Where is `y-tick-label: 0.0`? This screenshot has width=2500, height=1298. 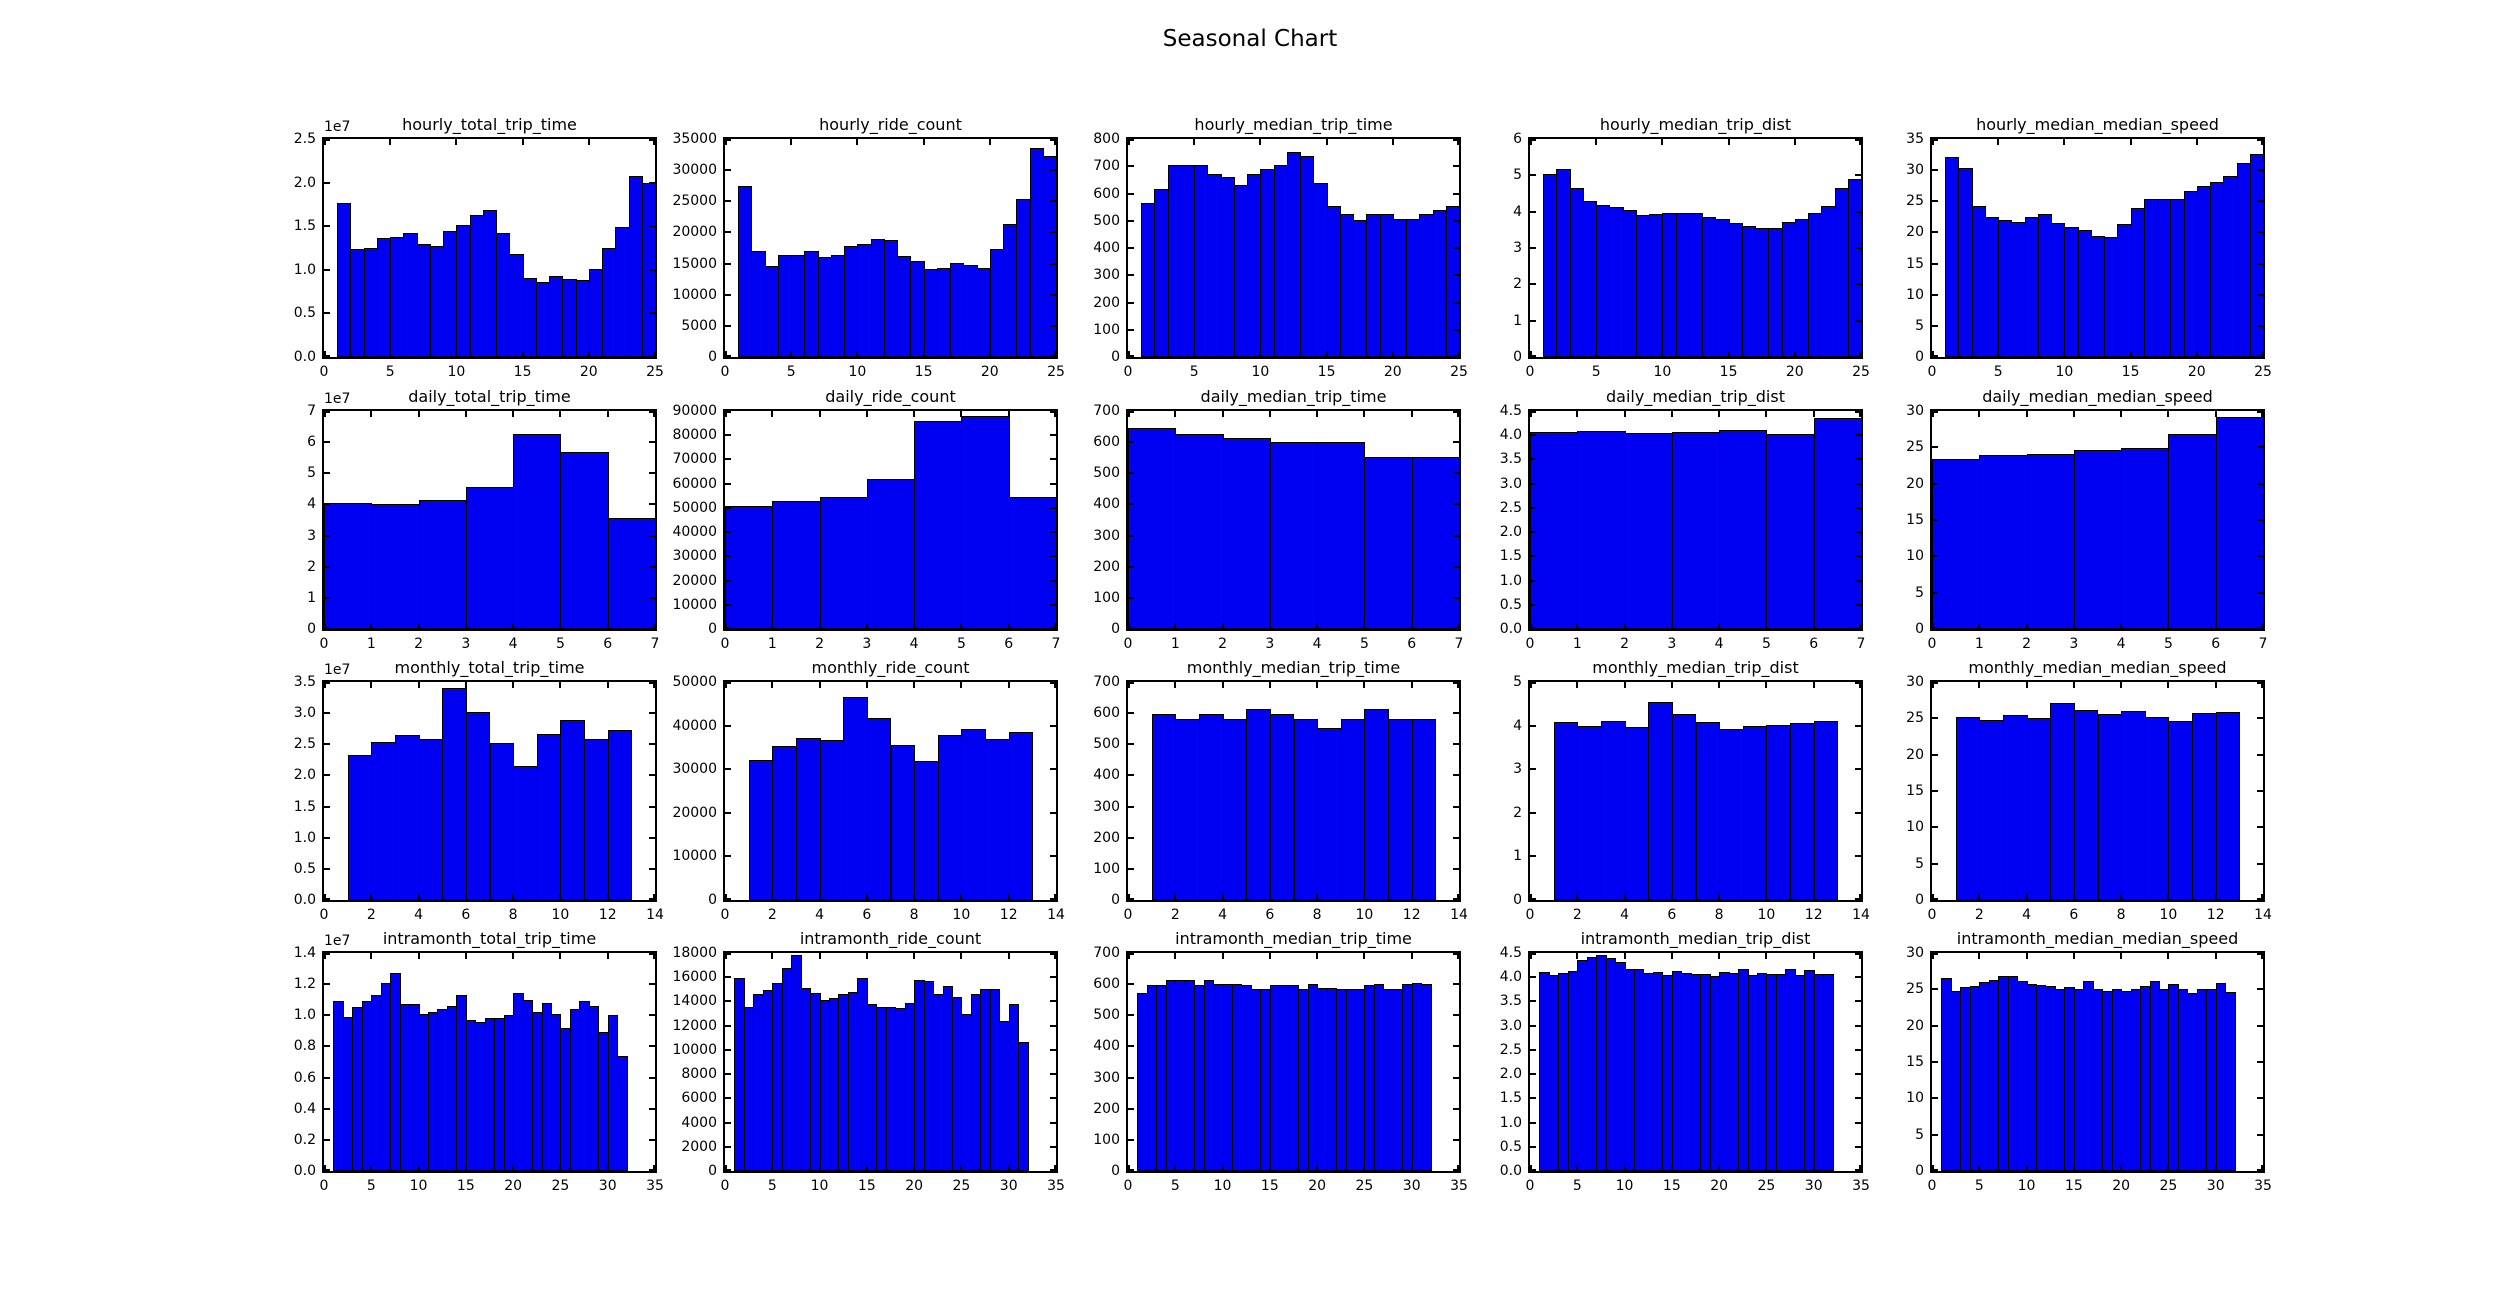 y-tick-label: 0.0 is located at coordinates (1510, 1171).